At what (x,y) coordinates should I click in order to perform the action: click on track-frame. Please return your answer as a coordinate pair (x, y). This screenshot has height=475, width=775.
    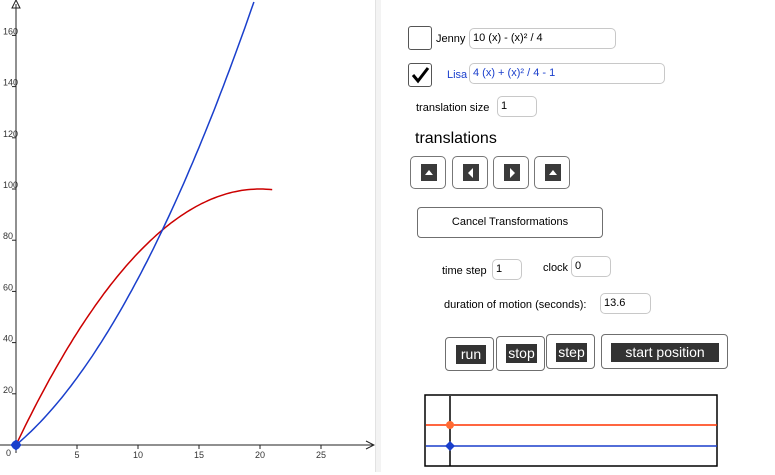
    Looking at the image, I should click on (571, 430).